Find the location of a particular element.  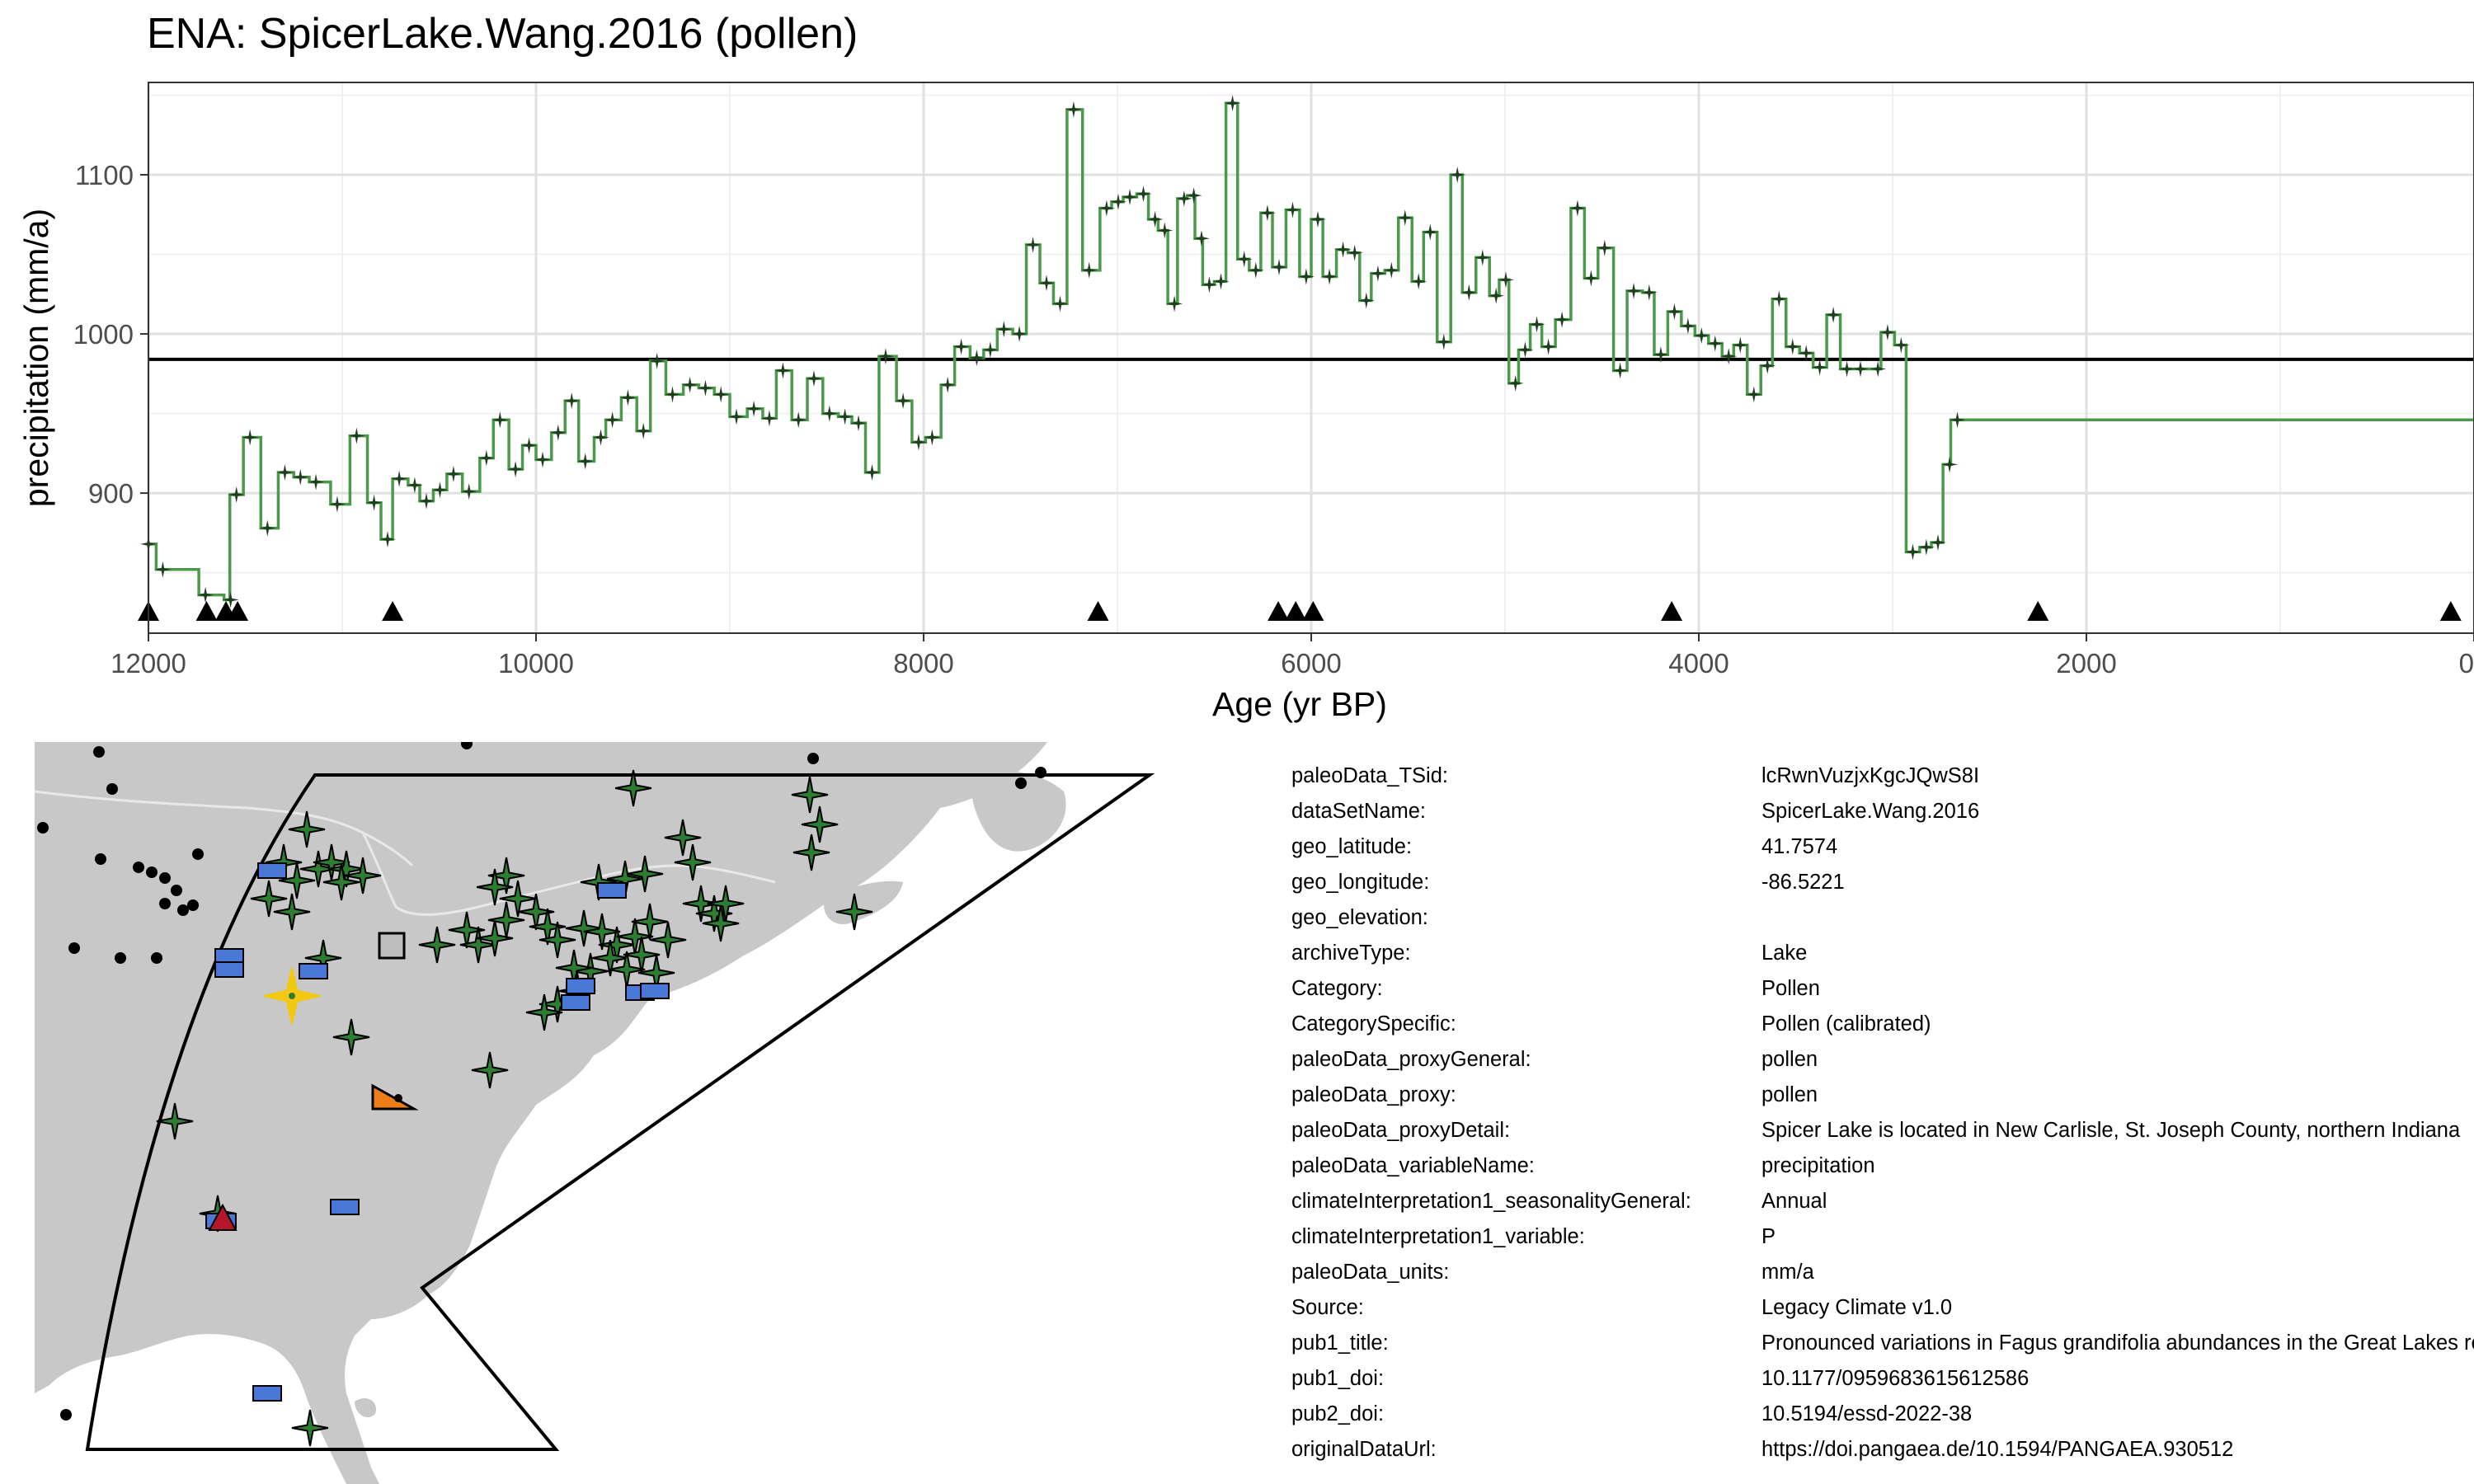

x-tick-label: 10000 is located at coordinates (536, 663).